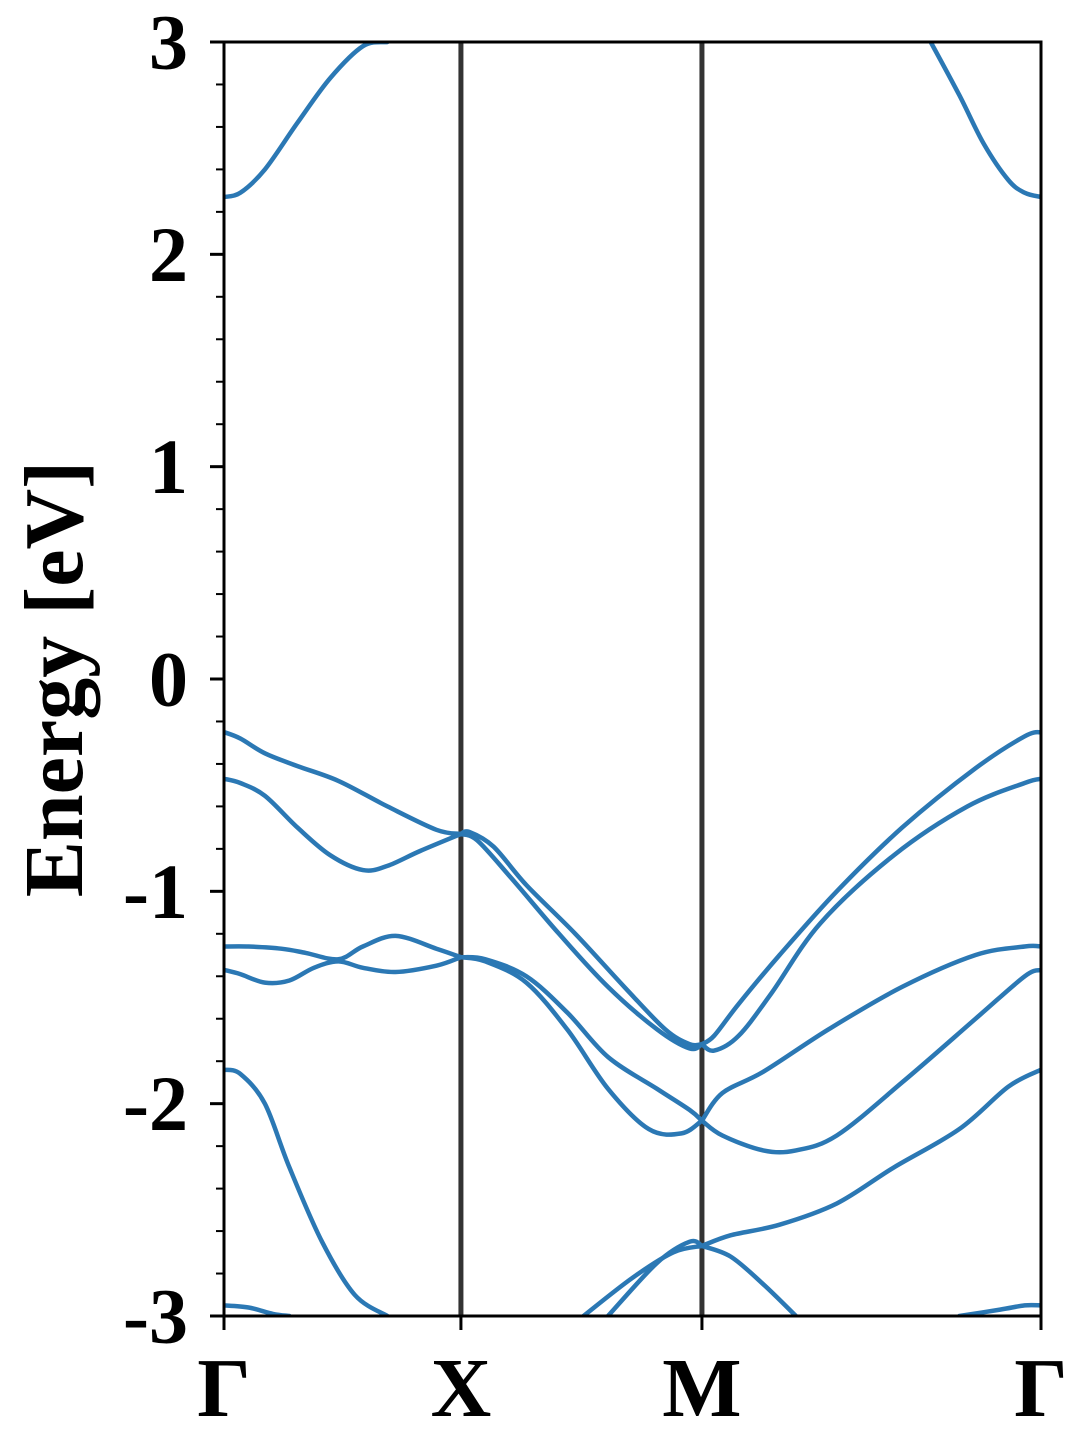  What do you see at coordinates (155, 891) in the screenshot?
I see `y-tick-label: -1` at bounding box center [155, 891].